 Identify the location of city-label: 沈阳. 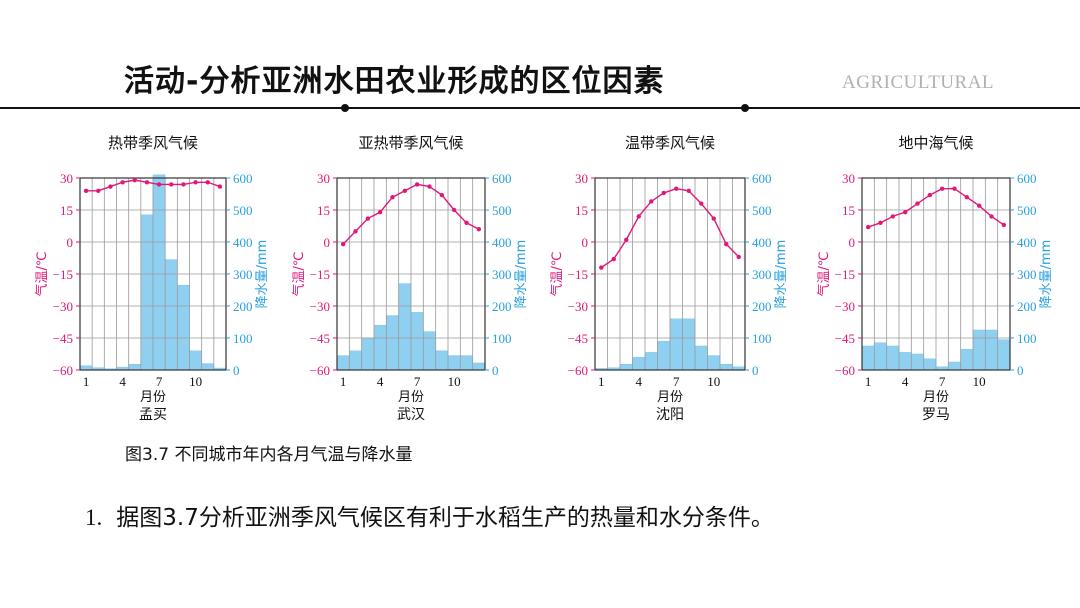
(670, 415).